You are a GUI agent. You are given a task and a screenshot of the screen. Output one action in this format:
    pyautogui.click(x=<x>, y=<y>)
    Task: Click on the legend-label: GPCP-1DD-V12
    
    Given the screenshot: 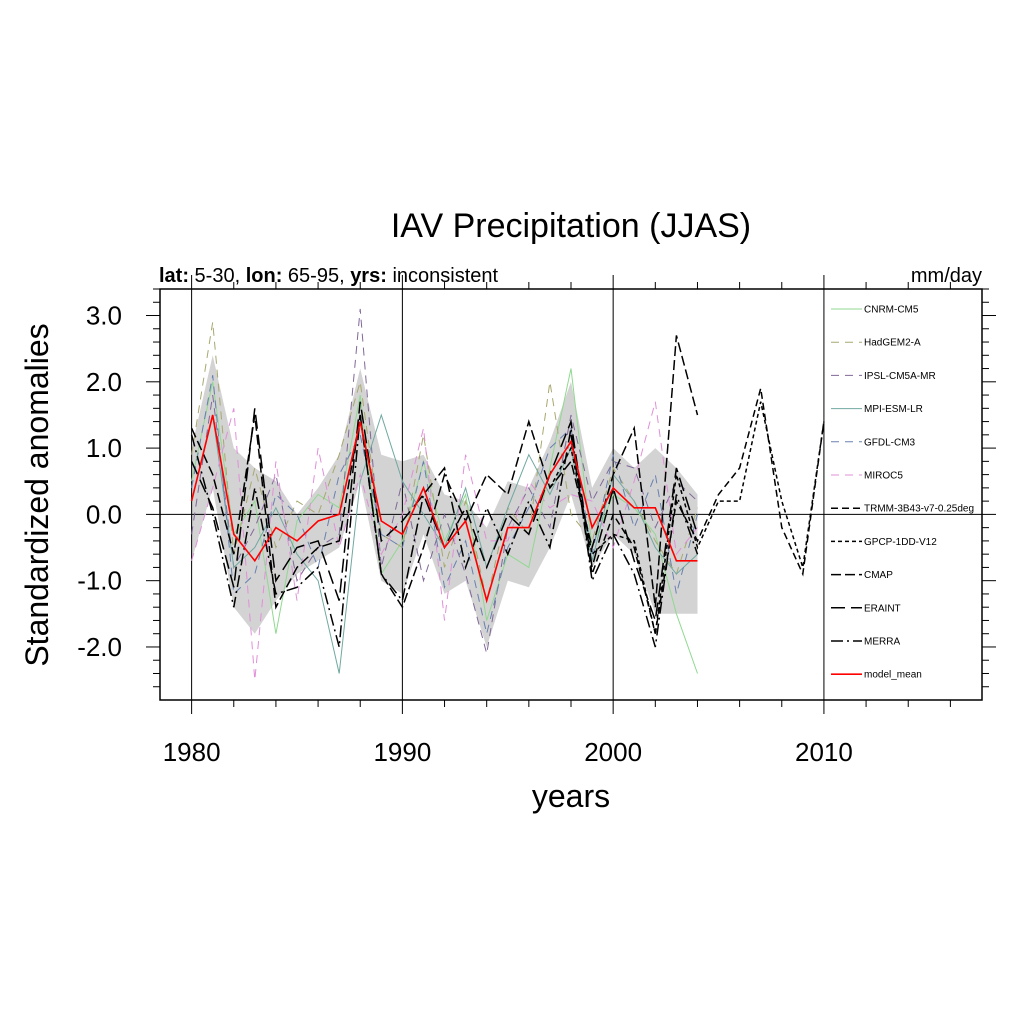 What is the action you would take?
    pyautogui.click(x=900, y=542)
    